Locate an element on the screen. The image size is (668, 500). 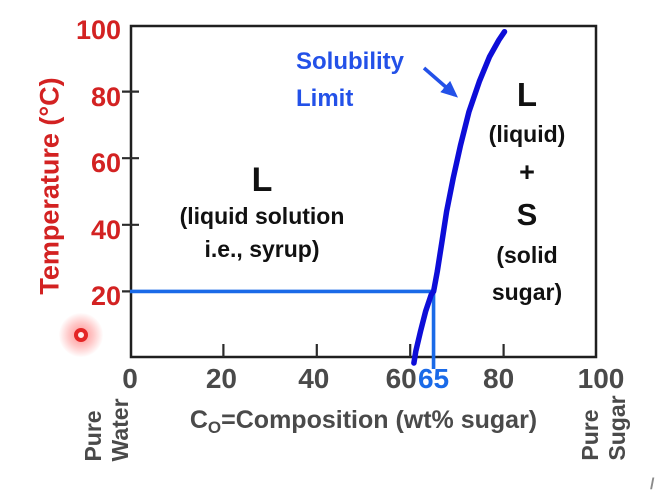
x-axis-title: CO=Composition (wt% sugar) is located at coordinates (363, 422).